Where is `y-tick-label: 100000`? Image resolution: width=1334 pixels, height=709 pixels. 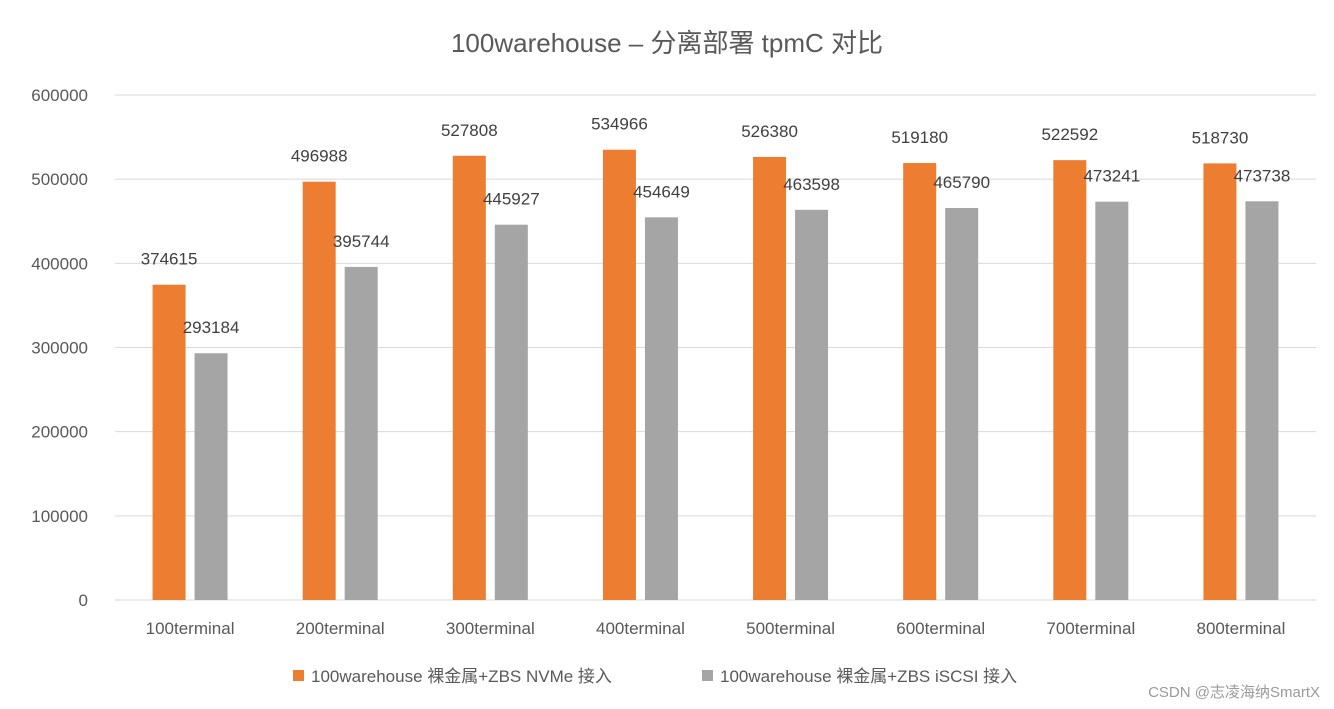 y-tick-label: 100000 is located at coordinates (59, 516).